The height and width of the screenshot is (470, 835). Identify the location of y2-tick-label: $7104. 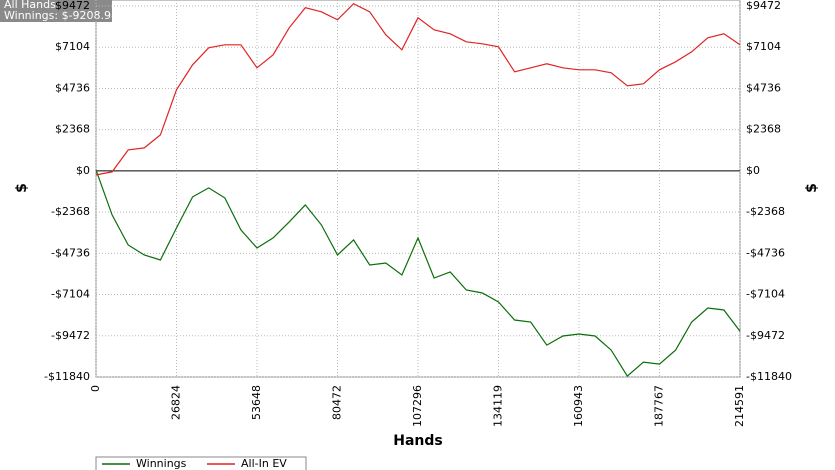
(763, 46).